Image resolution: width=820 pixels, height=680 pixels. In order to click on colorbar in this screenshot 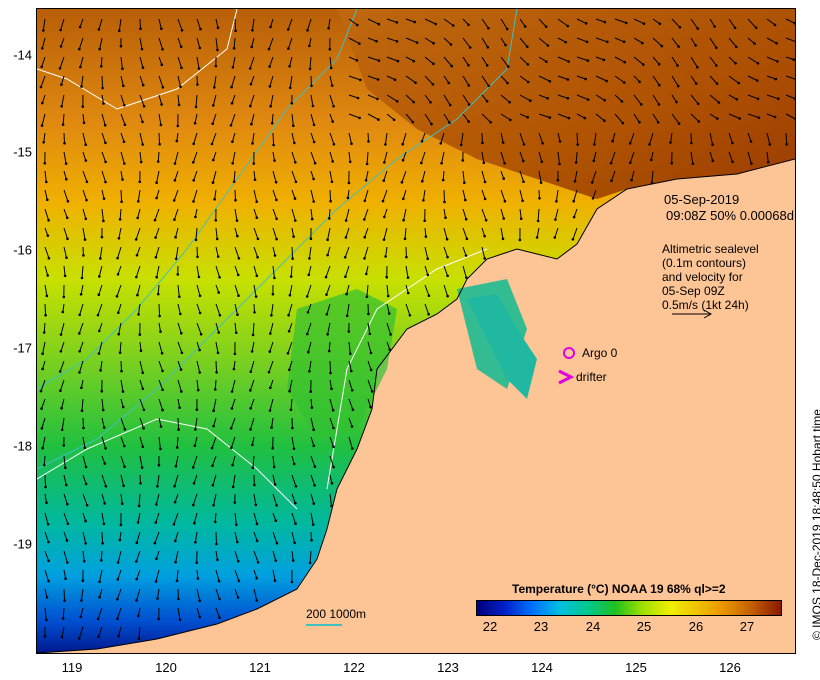, I will do `click(629, 608)`.